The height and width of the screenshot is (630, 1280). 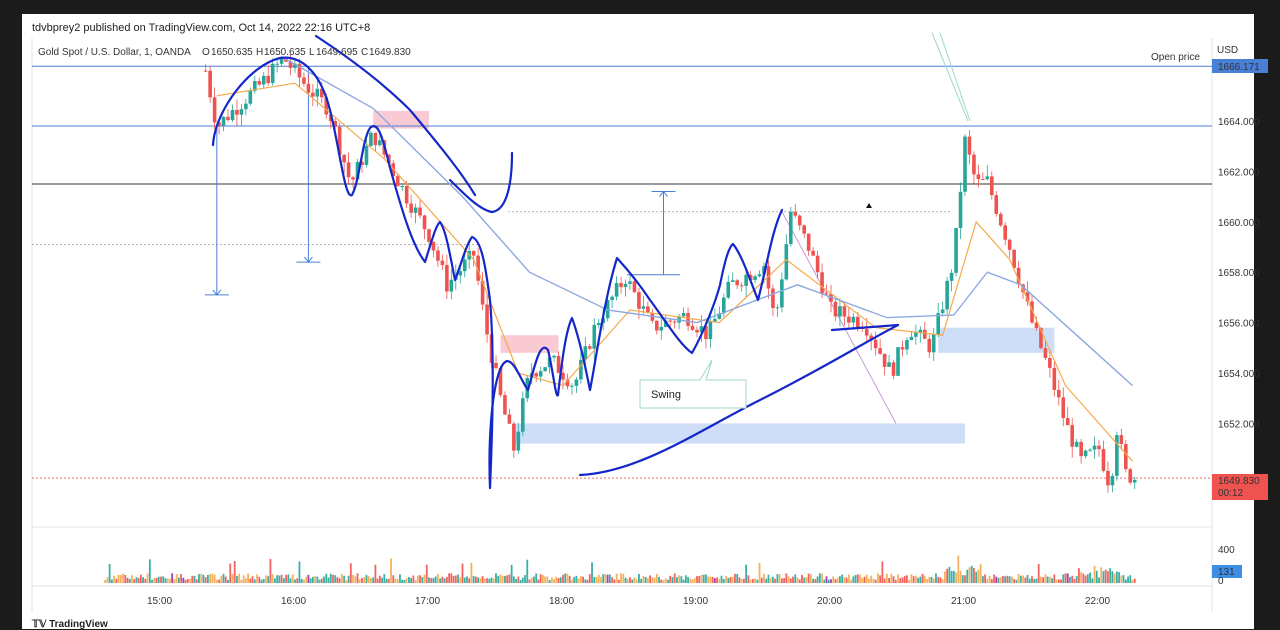 What do you see at coordinates (693, 384) in the screenshot?
I see `swing-callout` at bounding box center [693, 384].